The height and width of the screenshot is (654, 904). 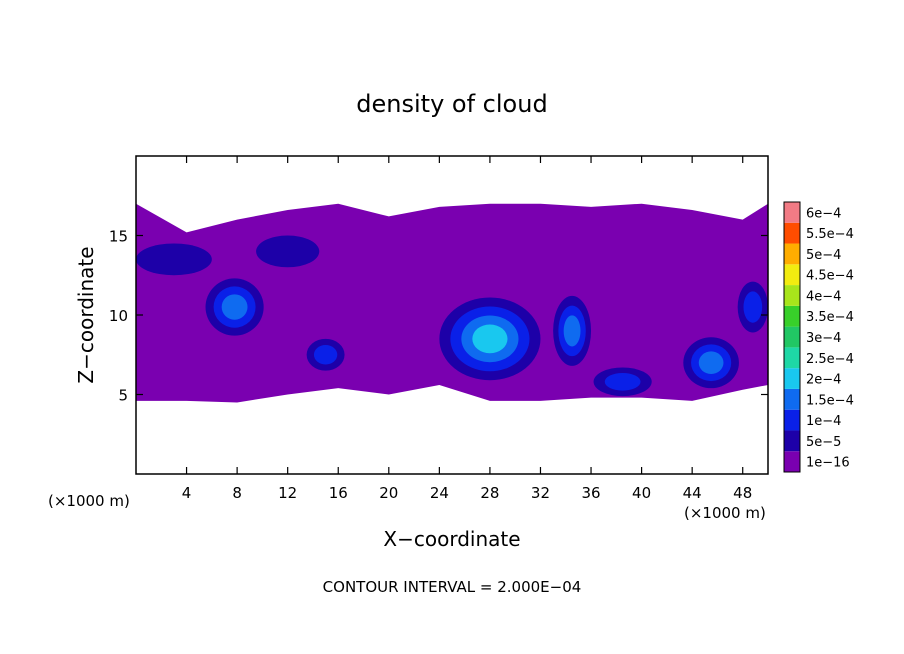 I want to click on colorbar-label: 3.5e−4, so click(x=830, y=317).